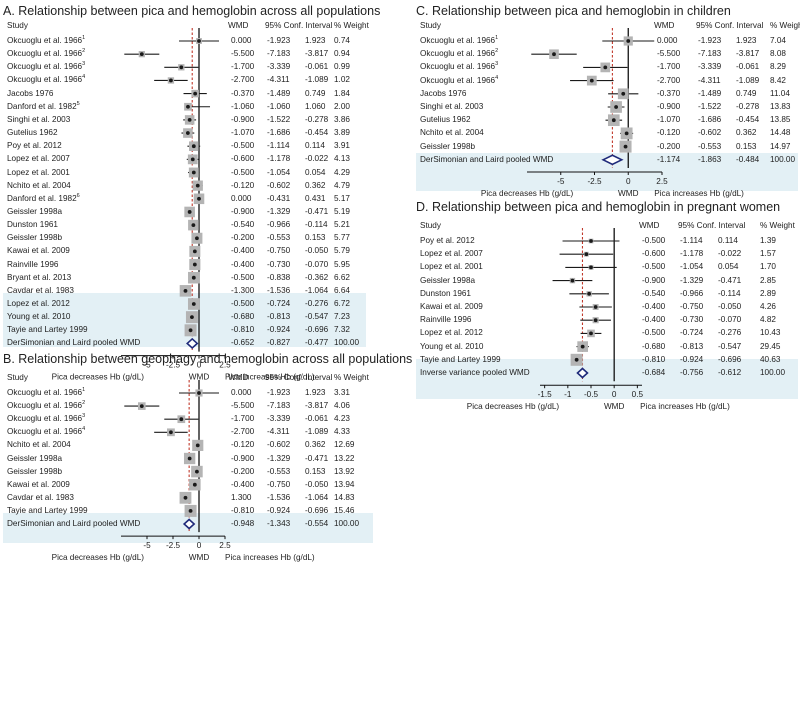 Image resolution: width=800 pixels, height=712 pixels. What do you see at coordinates (669, 146) in the screenshot?
I see `wmd-value: -0.200` at bounding box center [669, 146].